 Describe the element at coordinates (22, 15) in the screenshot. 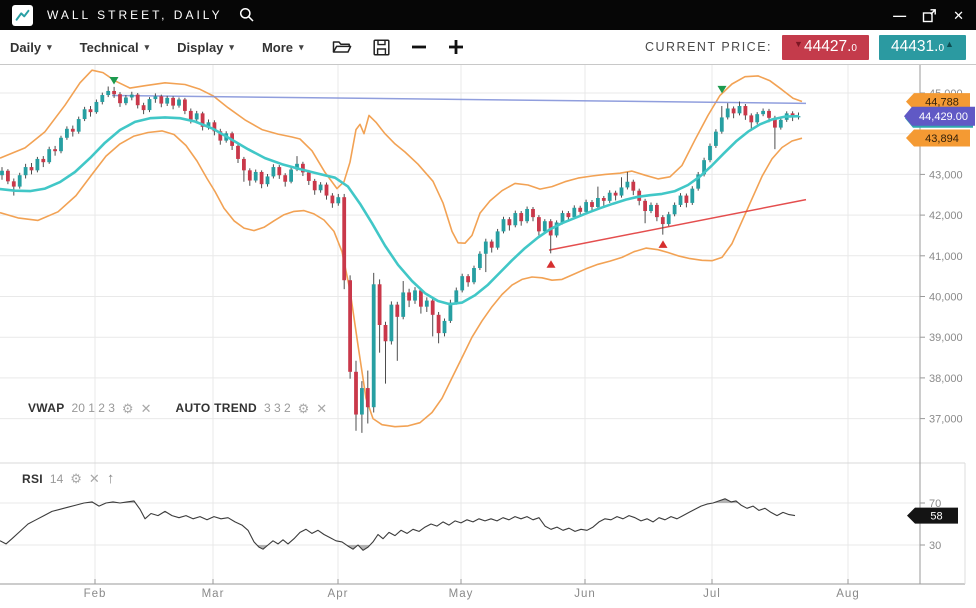

I see `app-logo-icon` at that location.